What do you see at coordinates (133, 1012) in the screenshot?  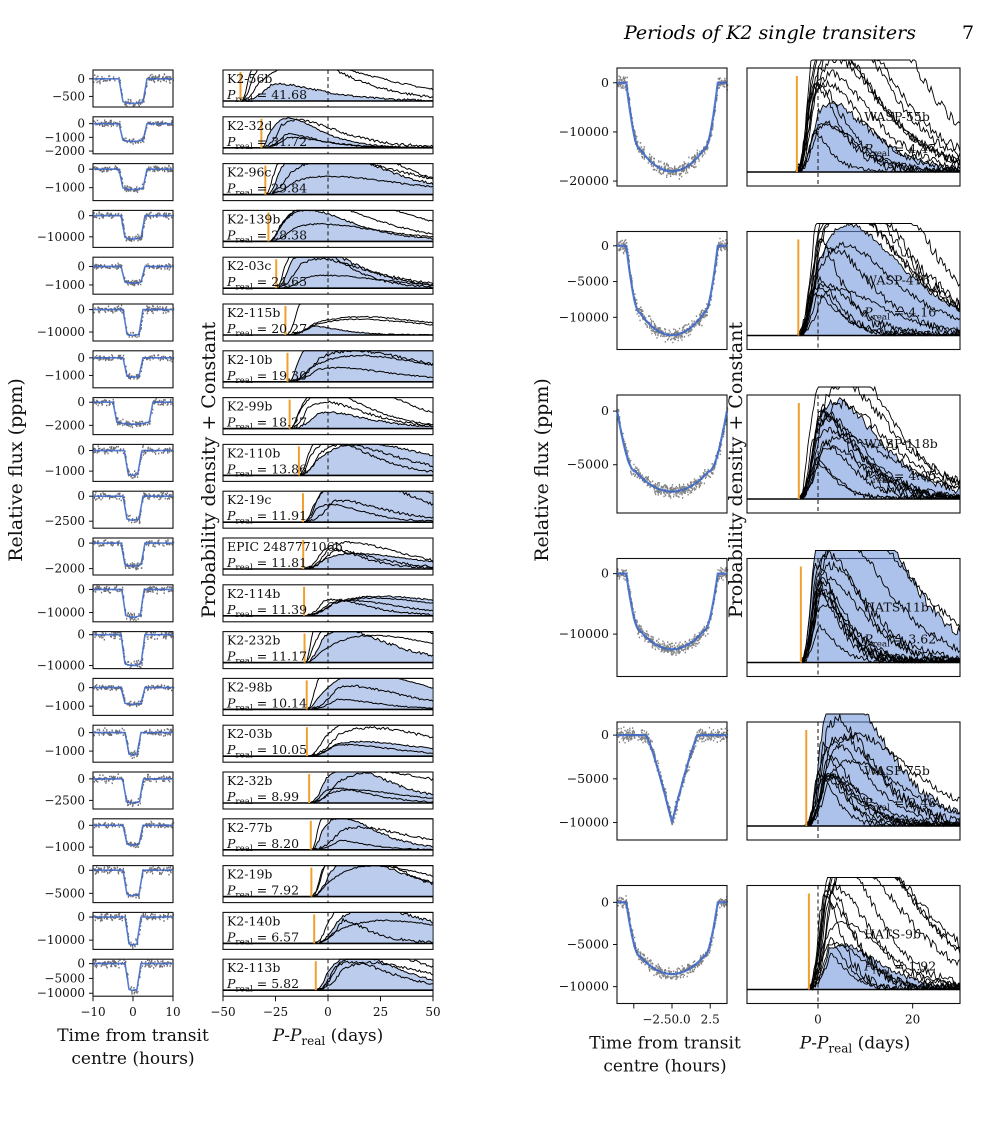 I see `x-tick-label: 0` at bounding box center [133, 1012].